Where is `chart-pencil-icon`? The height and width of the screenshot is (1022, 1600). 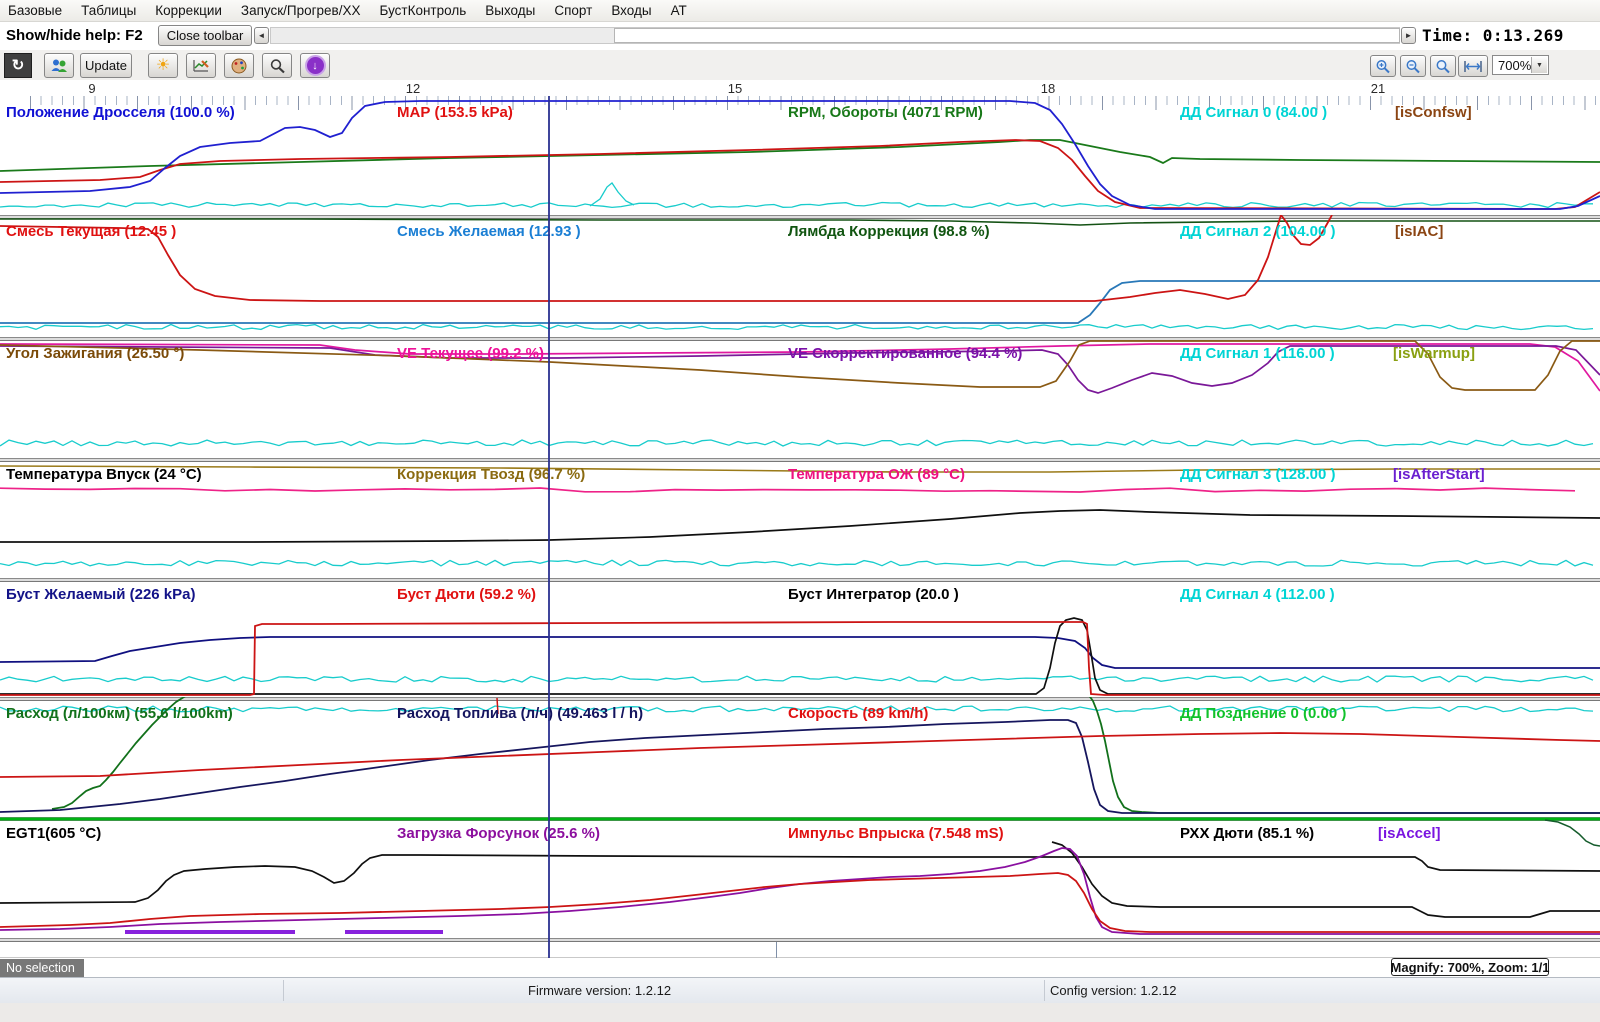
chart-pencil-icon is located at coordinates (201, 66).